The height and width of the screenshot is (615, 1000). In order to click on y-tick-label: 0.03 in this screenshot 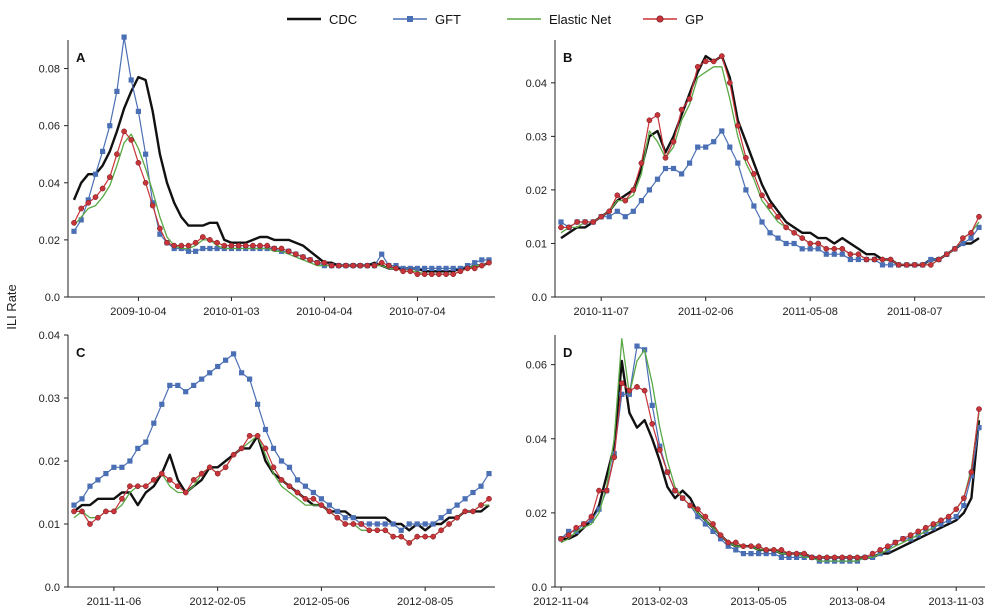, I will do `click(49, 399)`.